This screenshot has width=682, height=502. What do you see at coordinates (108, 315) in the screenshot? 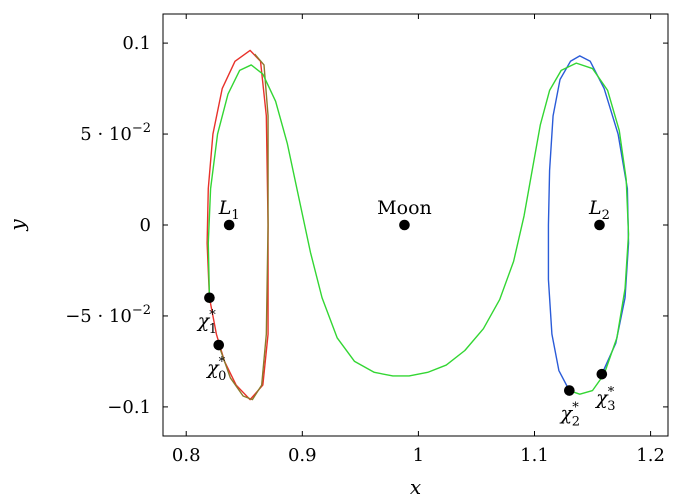
I see `y-tick-label: −5 · 10⁻²` at bounding box center [108, 315].